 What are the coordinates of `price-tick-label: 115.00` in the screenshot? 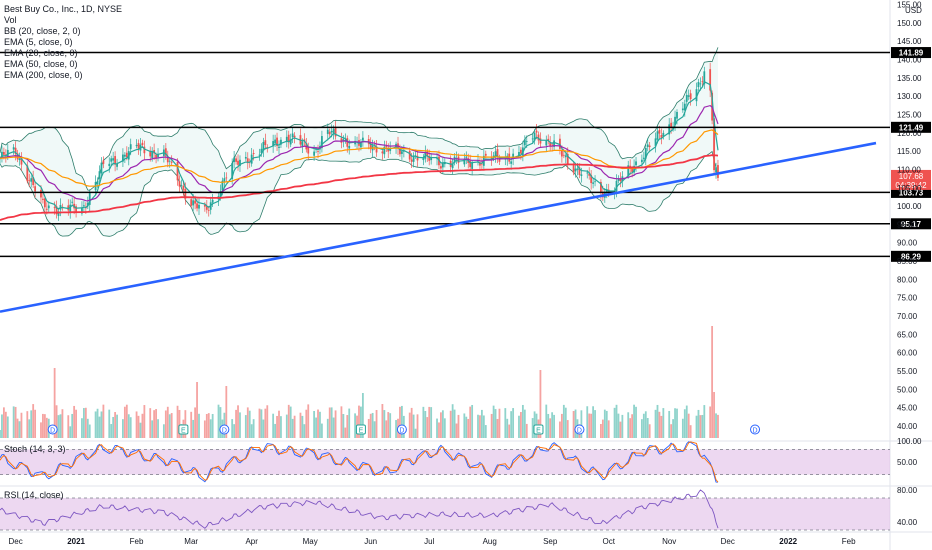 It's located at (909, 151).